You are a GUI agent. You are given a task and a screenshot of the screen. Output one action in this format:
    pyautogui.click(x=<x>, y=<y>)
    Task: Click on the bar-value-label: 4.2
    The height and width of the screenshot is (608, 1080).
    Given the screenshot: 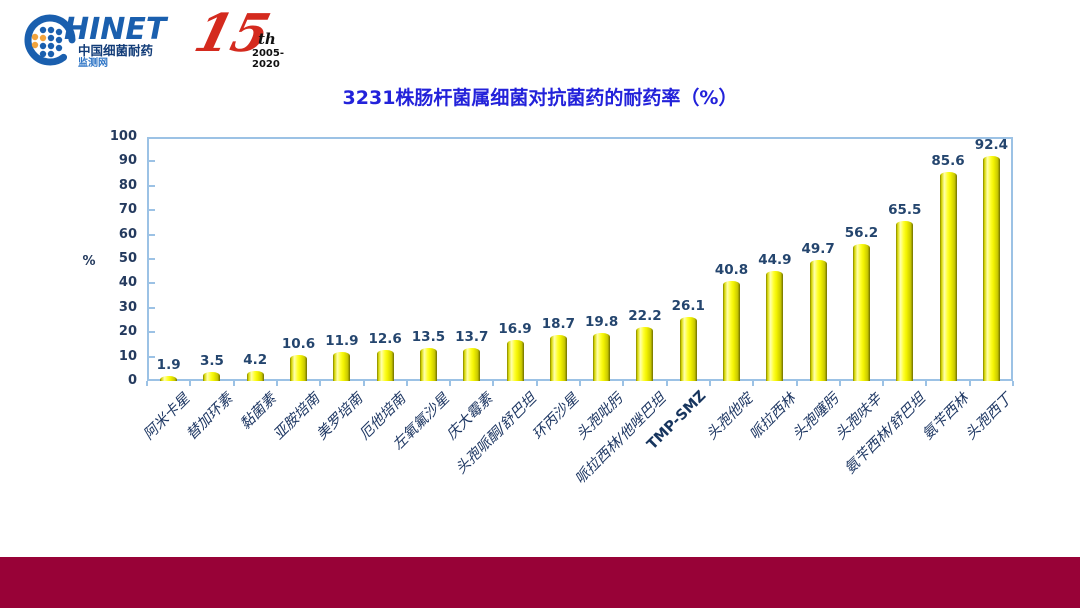 What is the action you would take?
    pyautogui.click(x=255, y=359)
    